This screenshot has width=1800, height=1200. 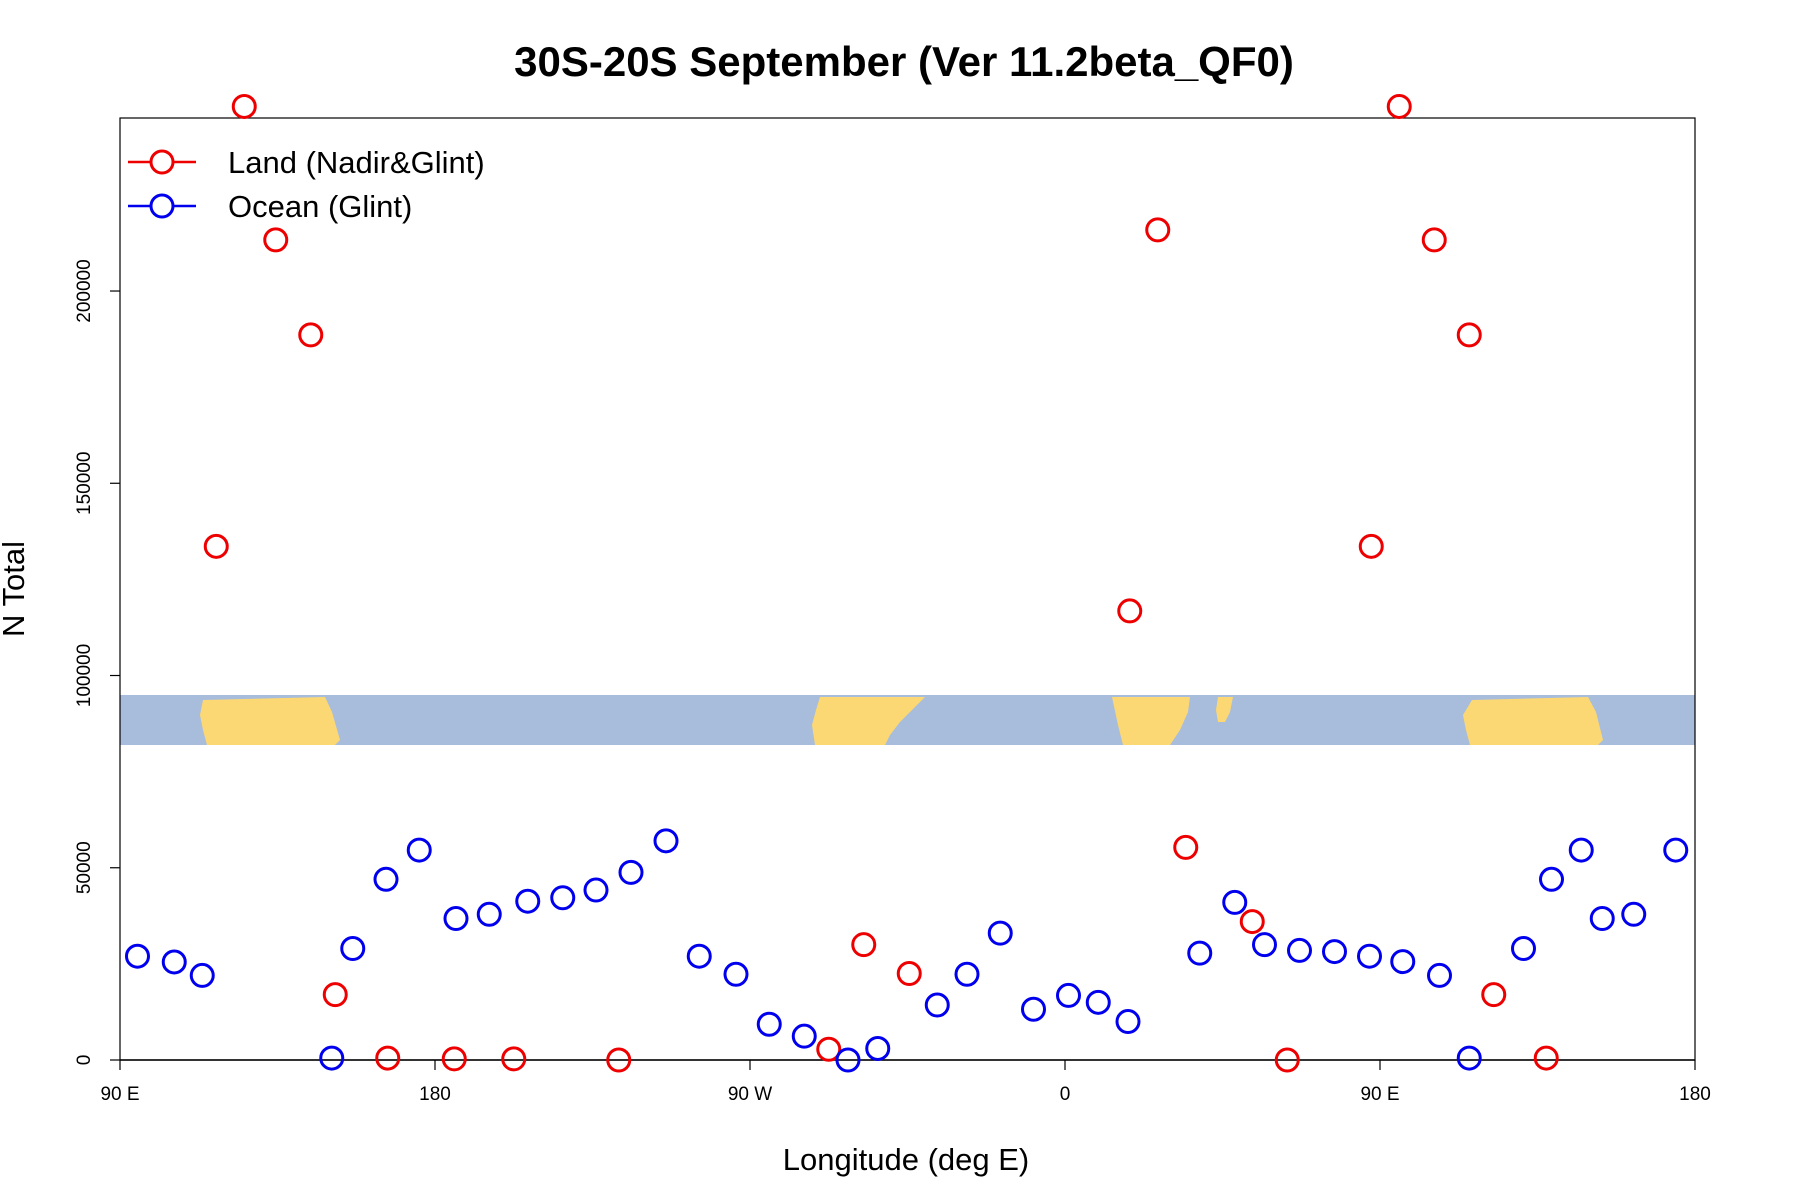 What do you see at coordinates (904, 61) in the screenshot?
I see `chart-title: 30S-20S September (Ver 11.2beta_QF0)` at bounding box center [904, 61].